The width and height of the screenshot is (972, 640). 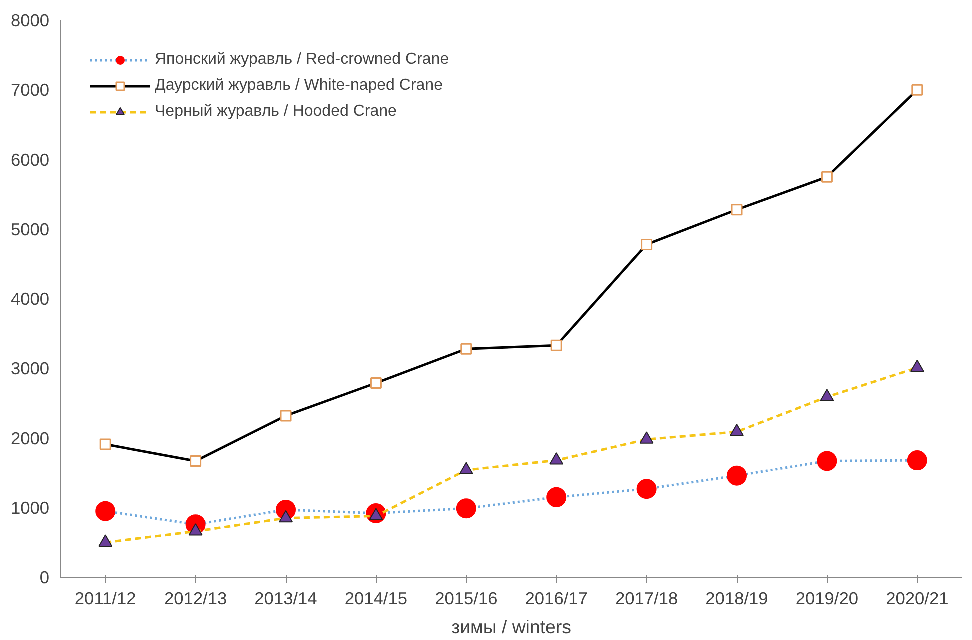 I want to click on legend-label: Черный журавль / Hooded Crane, so click(x=276, y=112).